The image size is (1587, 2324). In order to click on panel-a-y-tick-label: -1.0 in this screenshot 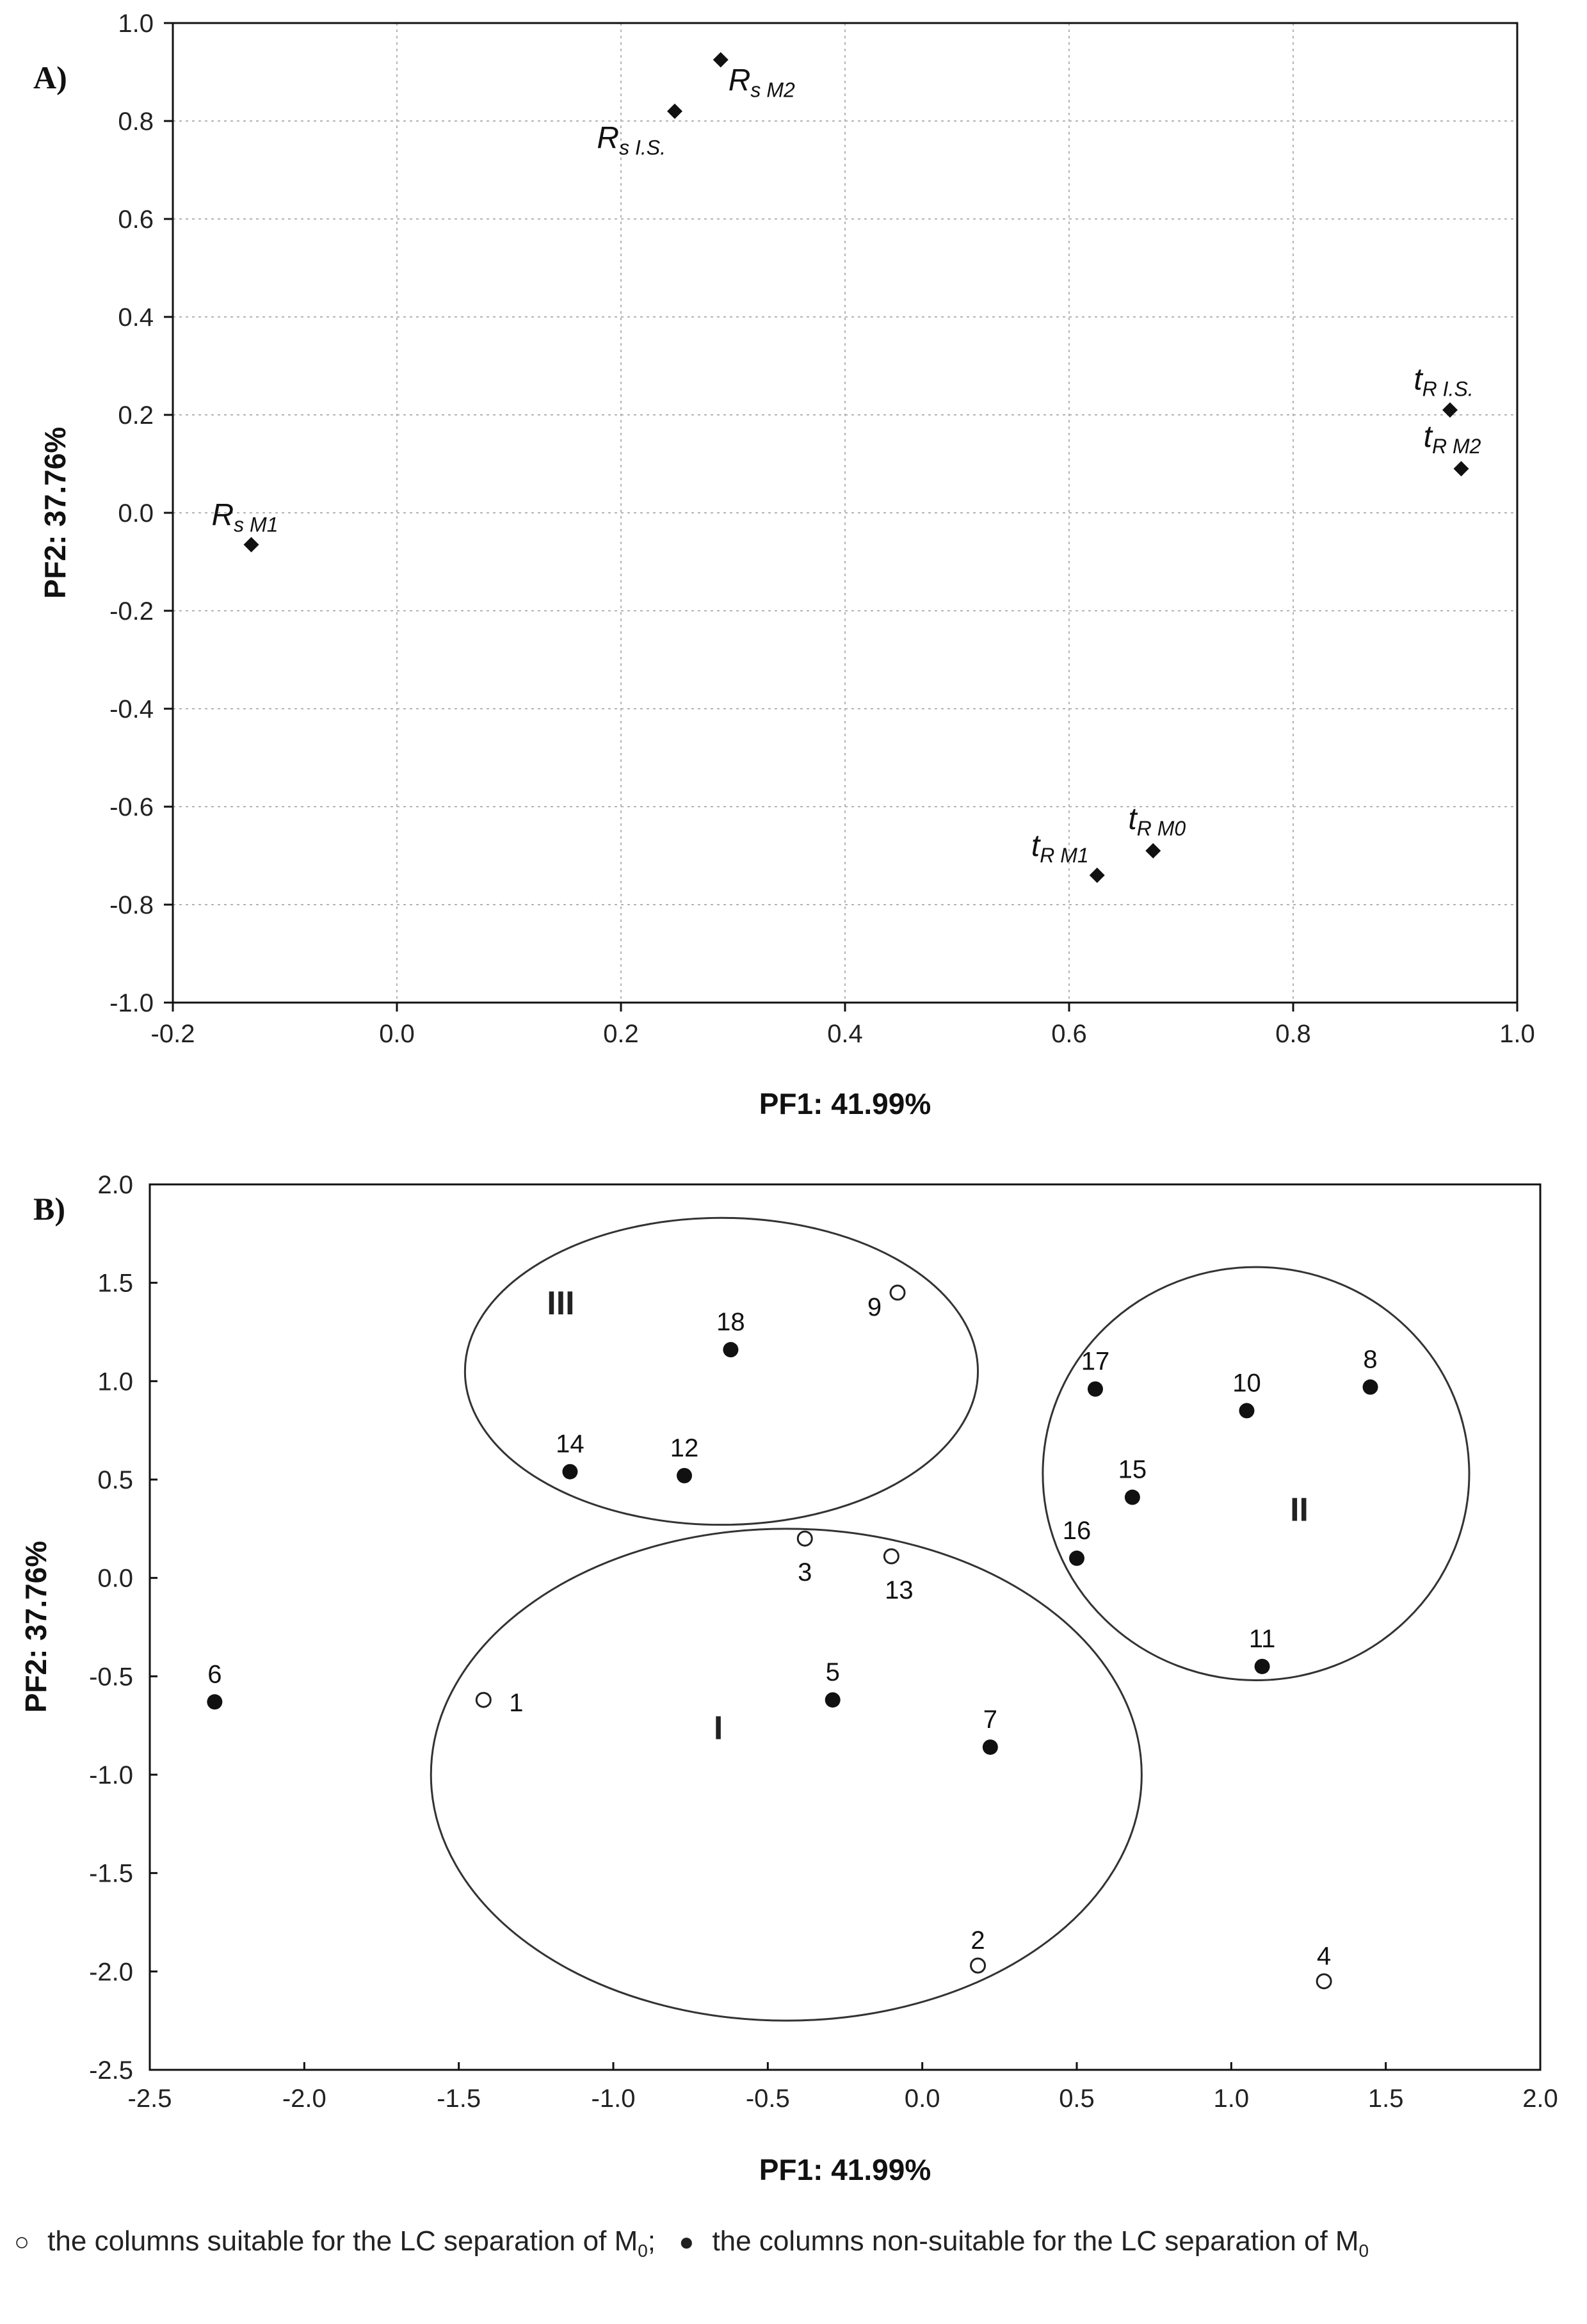, I will do `click(131, 1003)`.